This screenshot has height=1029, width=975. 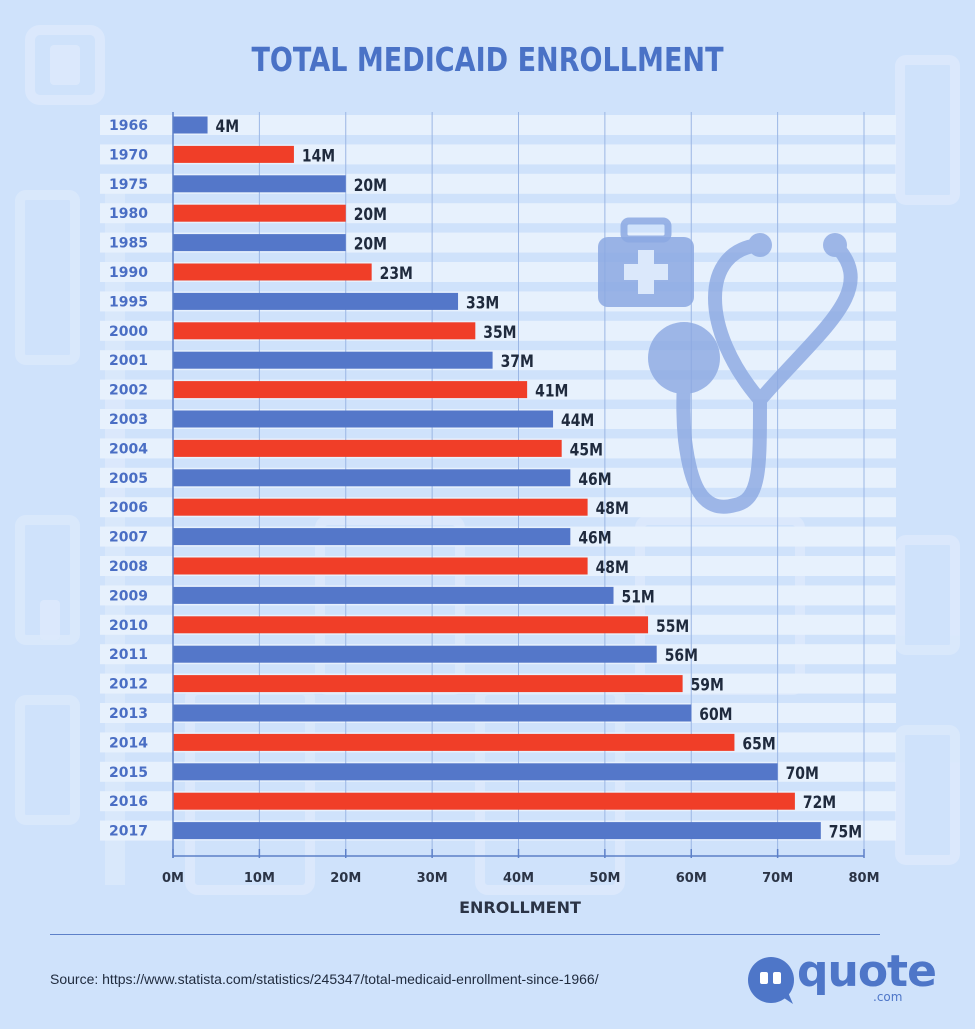 What do you see at coordinates (638, 597) in the screenshot?
I see `bar-value-label: 51M` at bounding box center [638, 597].